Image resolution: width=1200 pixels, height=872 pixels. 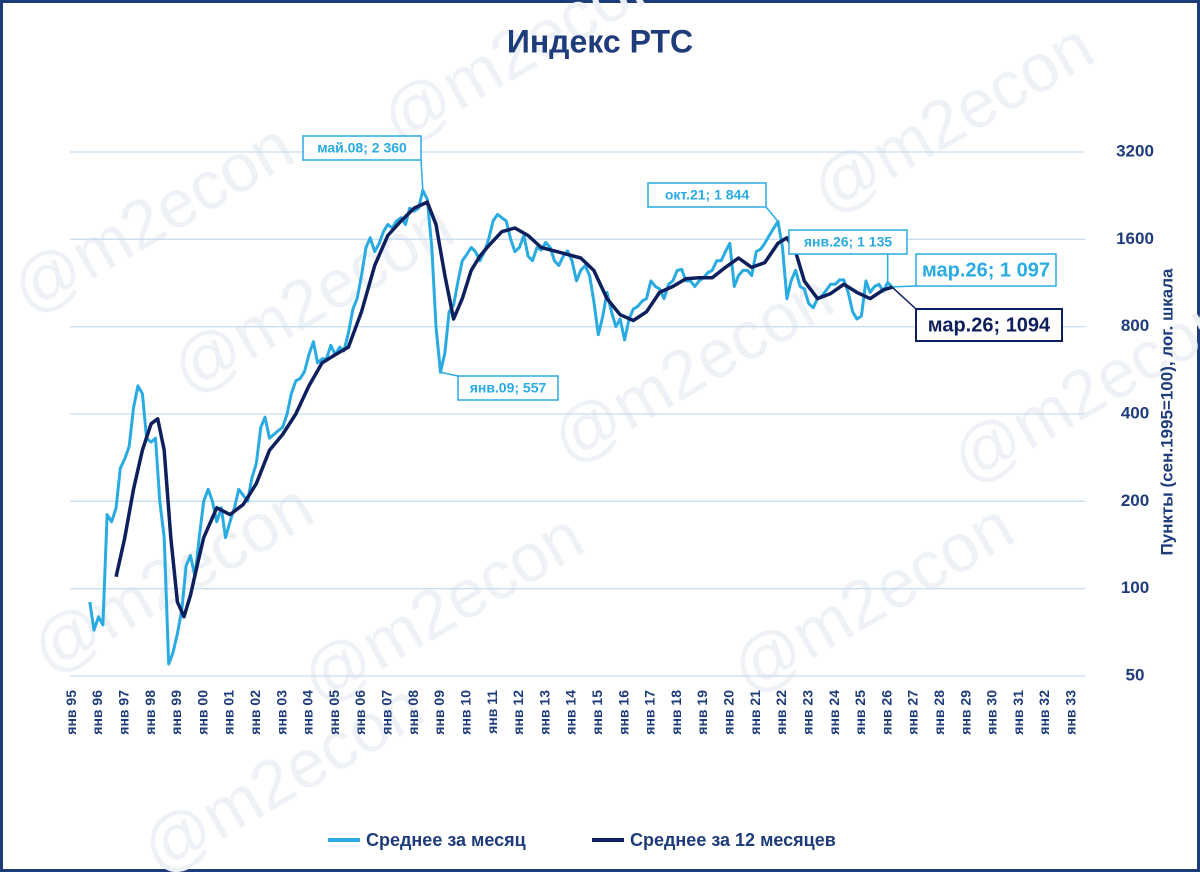 What do you see at coordinates (848, 256) in the screenshot?
I see `annotation: янв.26; 1 135` at bounding box center [848, 256].